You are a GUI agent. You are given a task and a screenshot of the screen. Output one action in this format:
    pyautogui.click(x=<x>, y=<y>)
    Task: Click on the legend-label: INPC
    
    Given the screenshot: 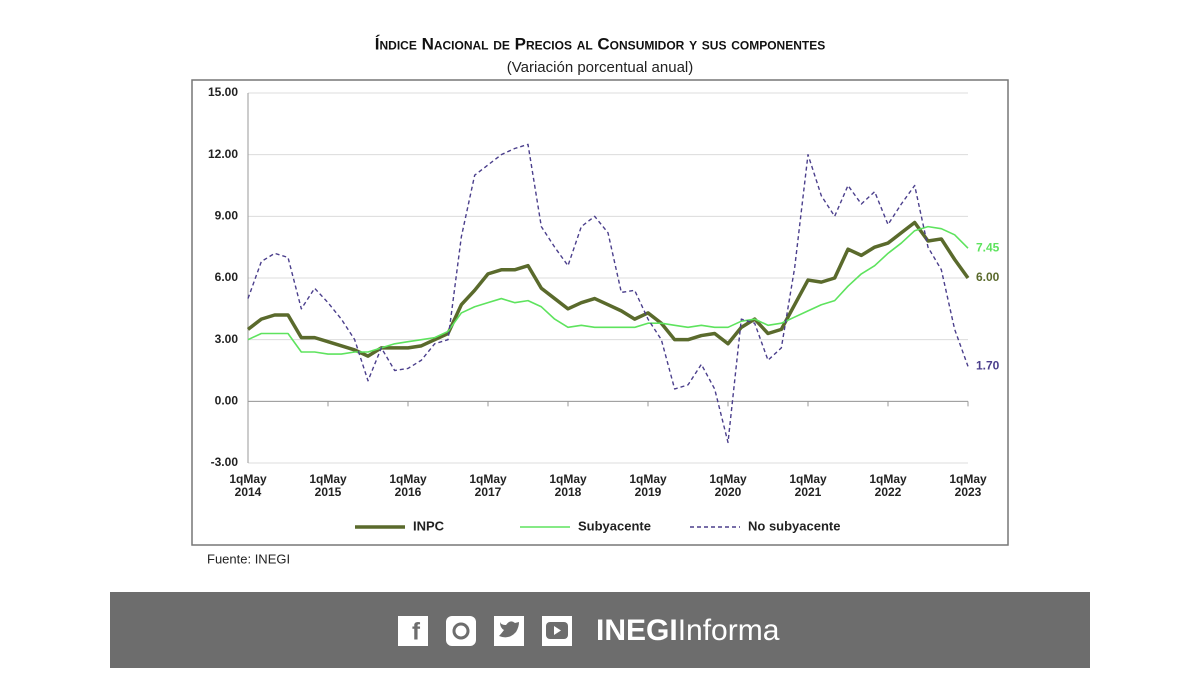 What is the action you would take?
    pyautogui.click(x=429, y=525)
    